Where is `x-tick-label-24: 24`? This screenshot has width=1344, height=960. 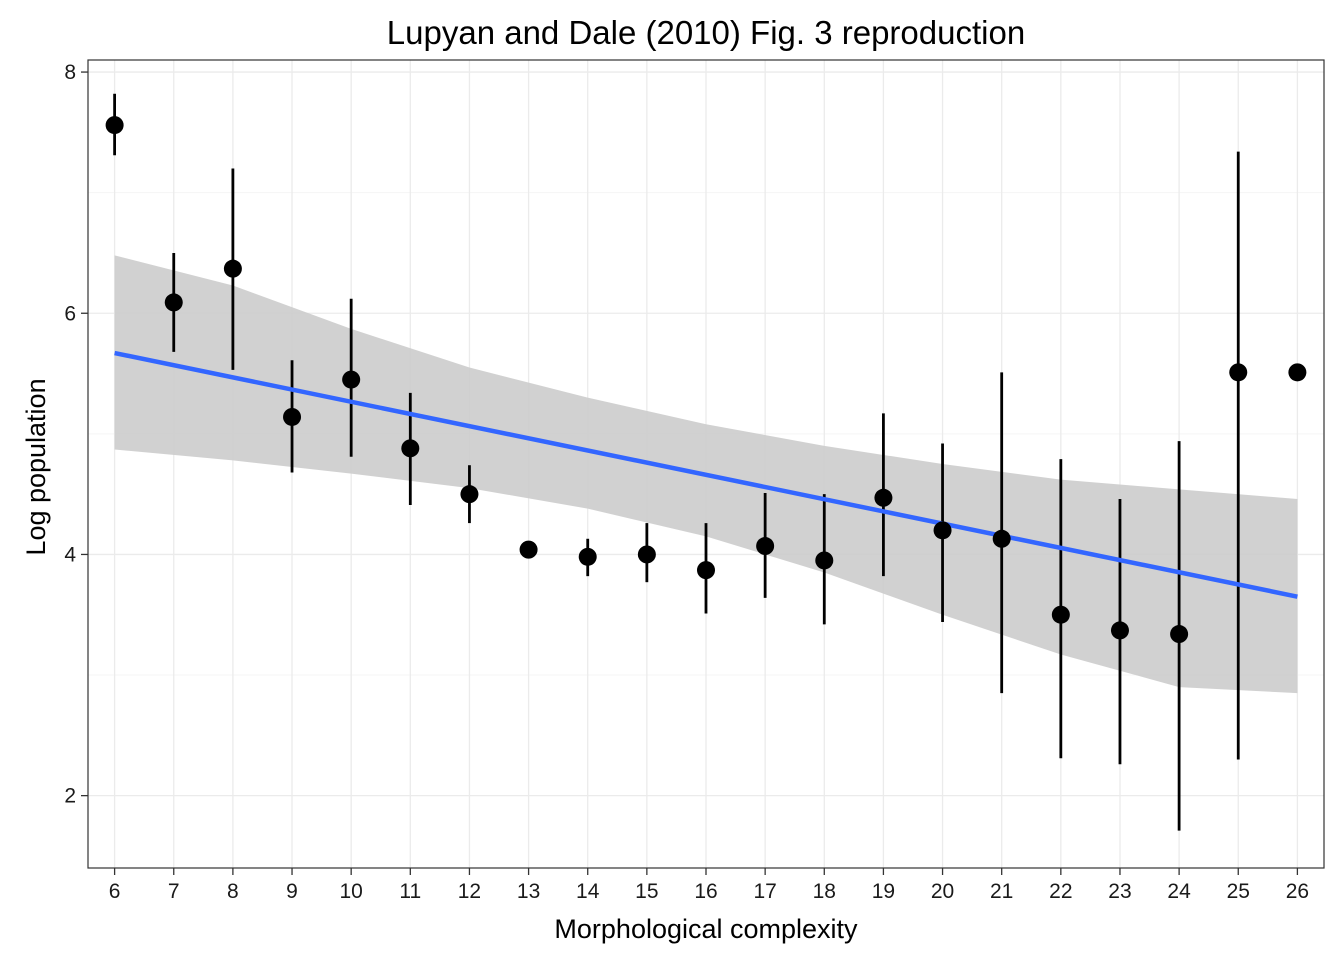
x-tick-label-24: 24 is located at coordinates (1179, 891).